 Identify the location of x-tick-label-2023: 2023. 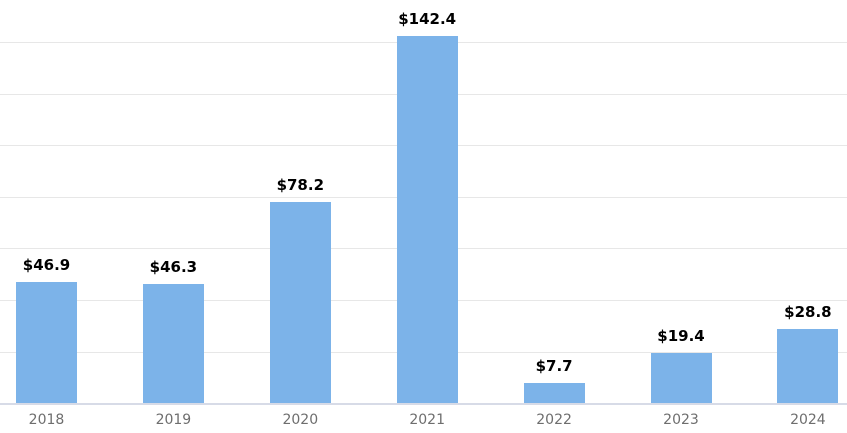
(681, 420).